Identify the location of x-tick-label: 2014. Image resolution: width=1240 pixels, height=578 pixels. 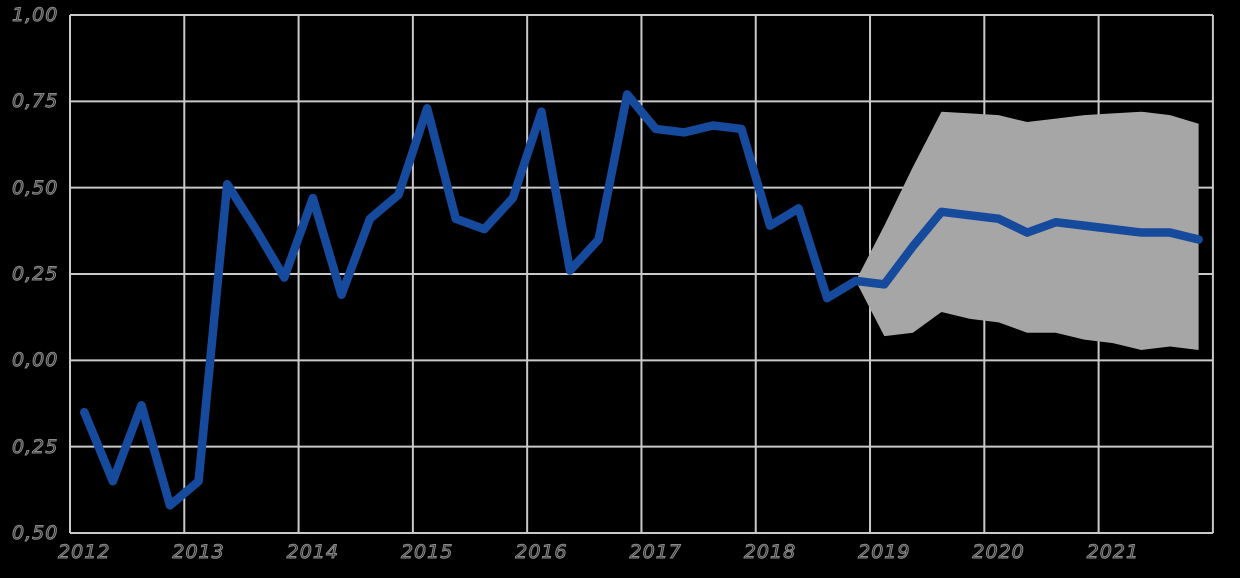
(313, 552).